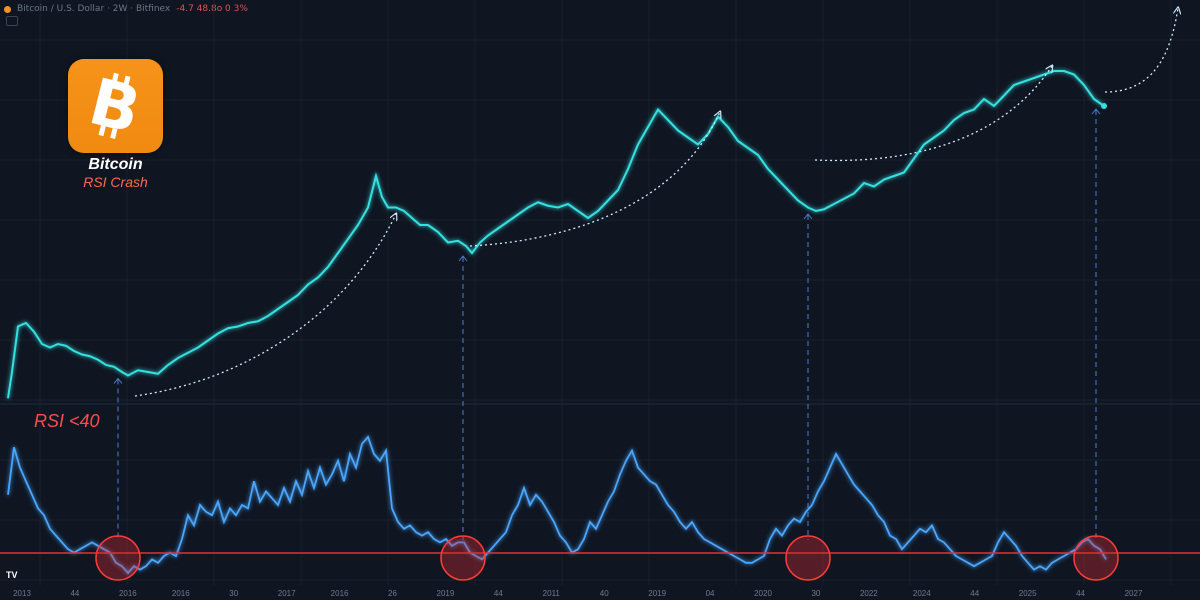 This screenshot has height=600, width=1200. I want to click on x-tick-label: 26, so click(392, 593).